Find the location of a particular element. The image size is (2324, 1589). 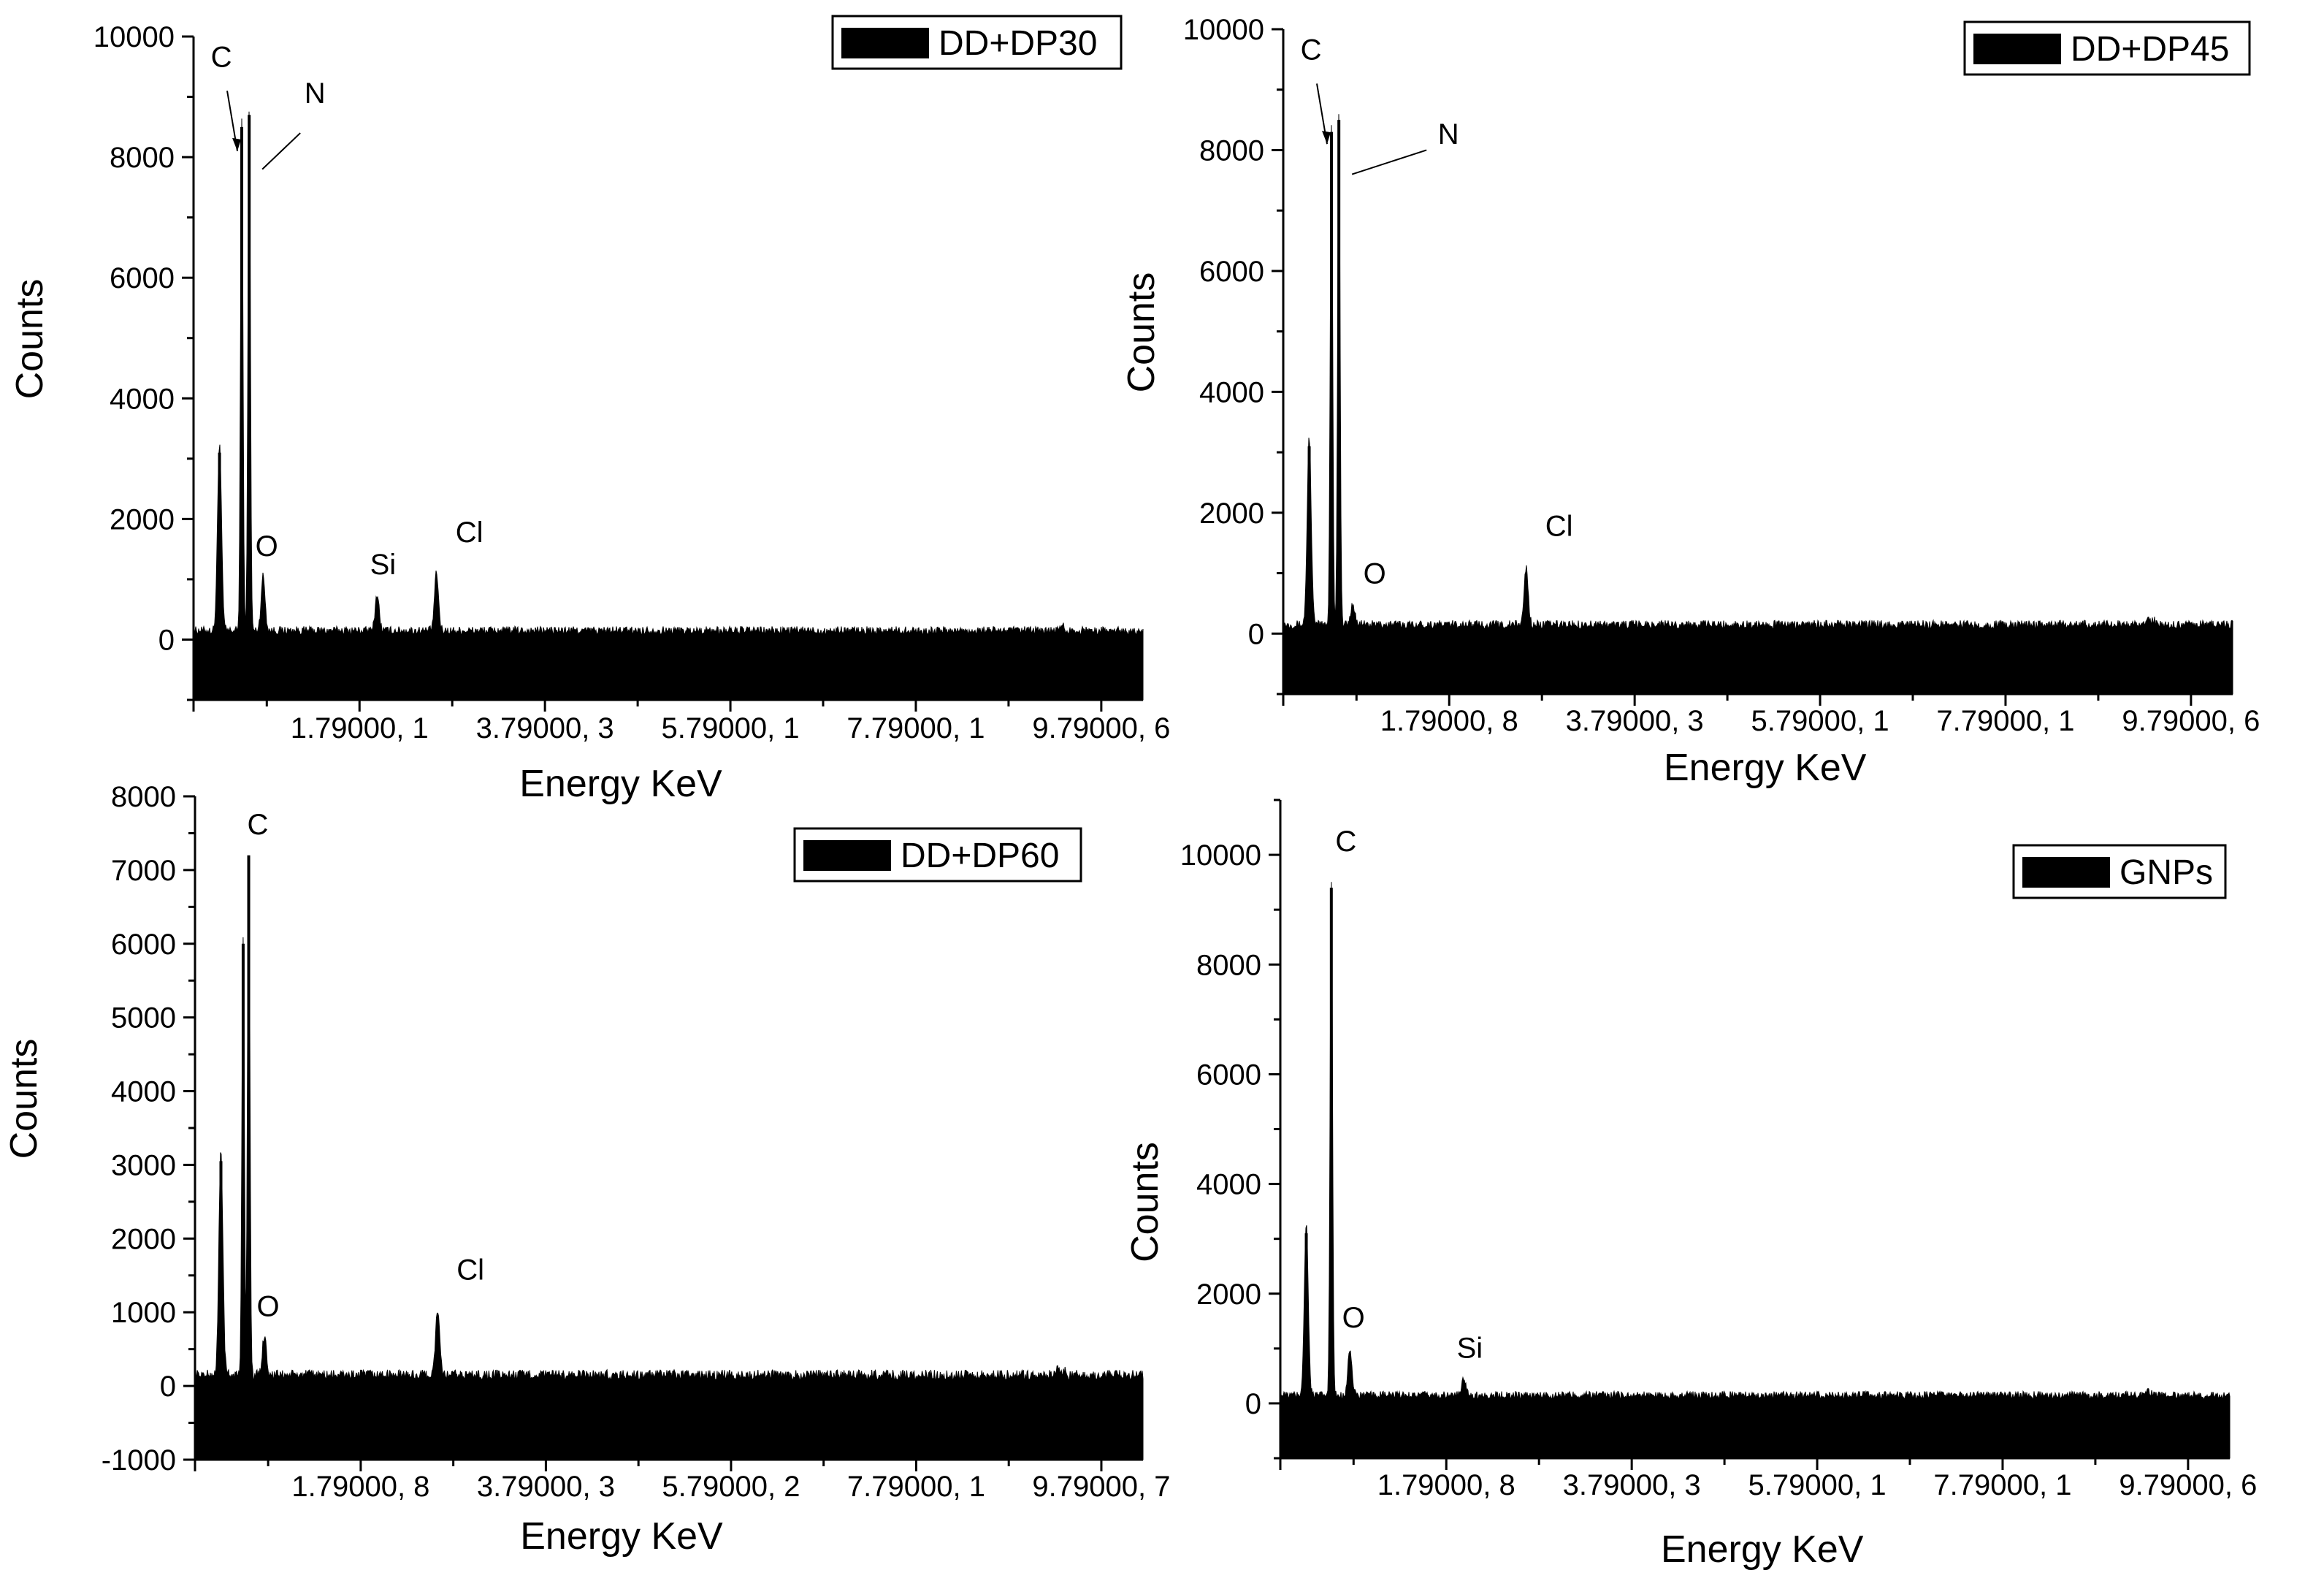

legend: DD+DP60 is located at coordinates (938, 855).